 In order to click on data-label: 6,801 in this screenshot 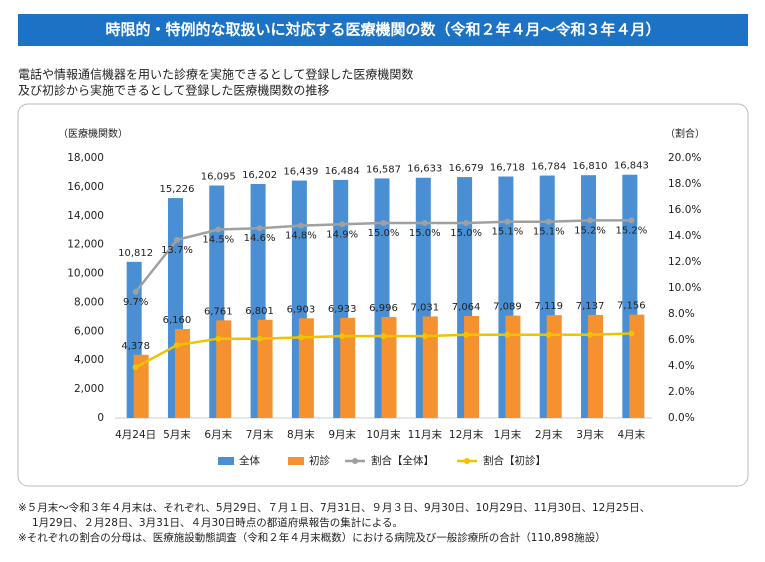, I will do `click(259, 311)`.